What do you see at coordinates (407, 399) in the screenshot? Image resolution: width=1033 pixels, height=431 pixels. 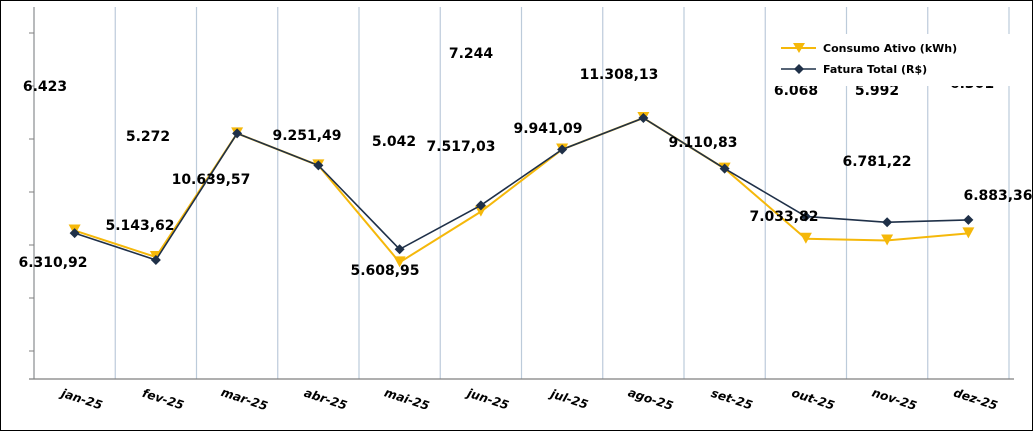 I see `x-tick-label: mai-25` at bounding box center [407, 399].